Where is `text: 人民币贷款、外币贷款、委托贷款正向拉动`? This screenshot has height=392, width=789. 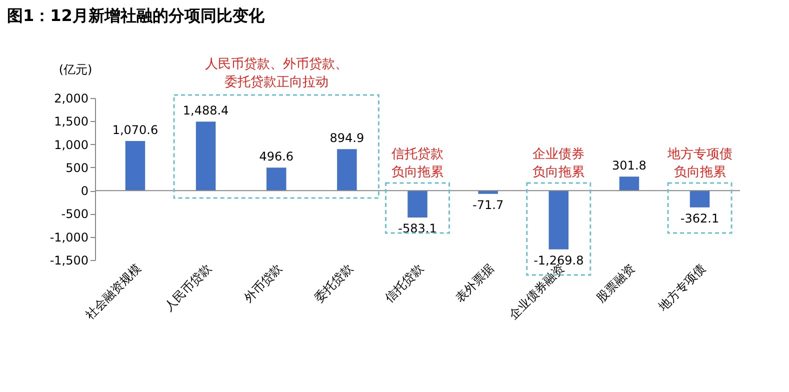 text: 人民币贷款、外币贷款、委托贷款正向拉动 is located at coordinates (276, 73).